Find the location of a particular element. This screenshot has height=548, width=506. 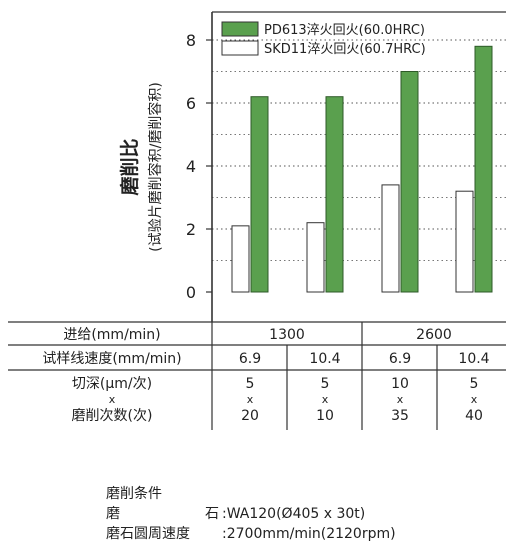

speed-value-1: 6.9 is located at coordinates (250, 359).